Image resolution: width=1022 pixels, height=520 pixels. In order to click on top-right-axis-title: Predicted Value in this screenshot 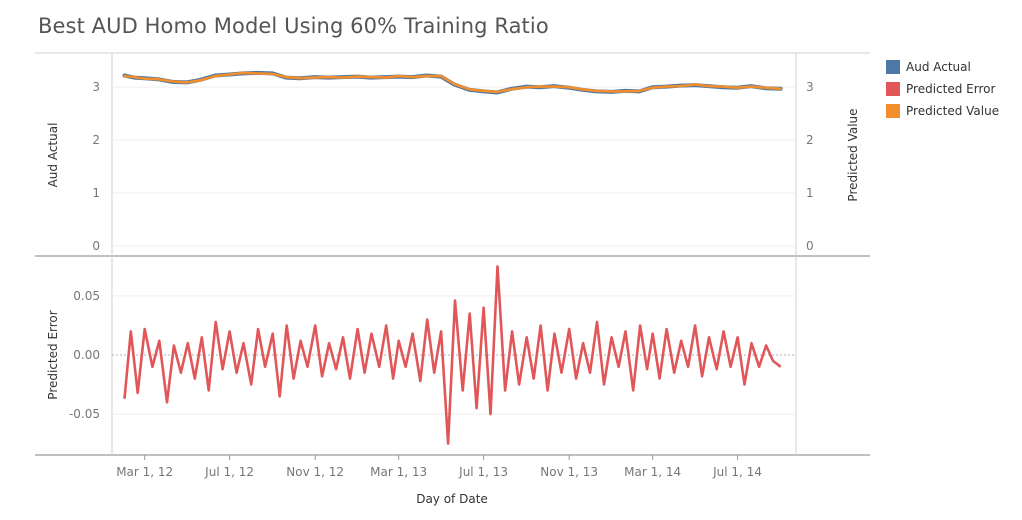, I will do `click(853, 154)`.